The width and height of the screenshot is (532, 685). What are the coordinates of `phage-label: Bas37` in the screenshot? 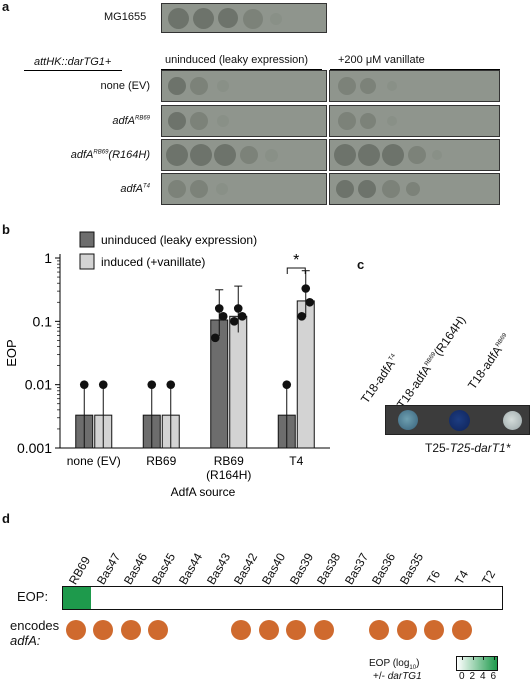 It's located at (356, 568).